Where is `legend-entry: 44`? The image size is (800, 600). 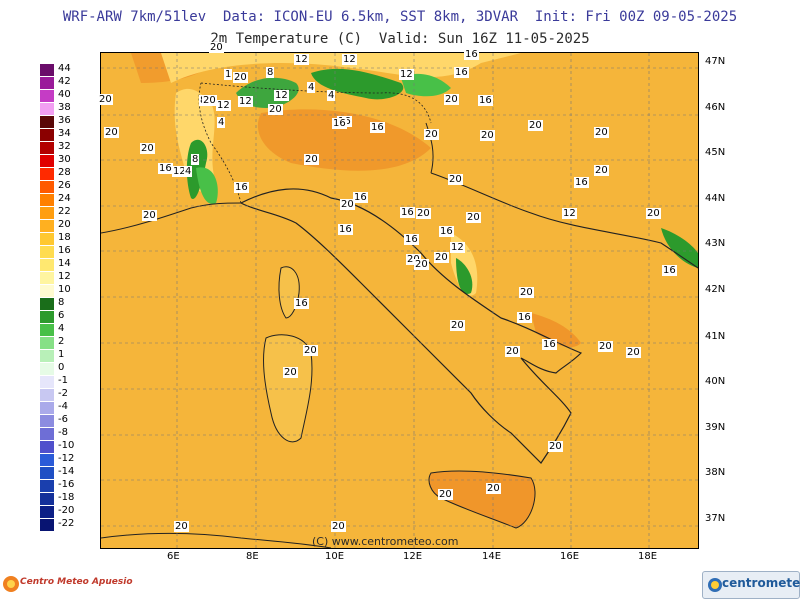
legend-entry: 44 is located at coordinates (68, 69).